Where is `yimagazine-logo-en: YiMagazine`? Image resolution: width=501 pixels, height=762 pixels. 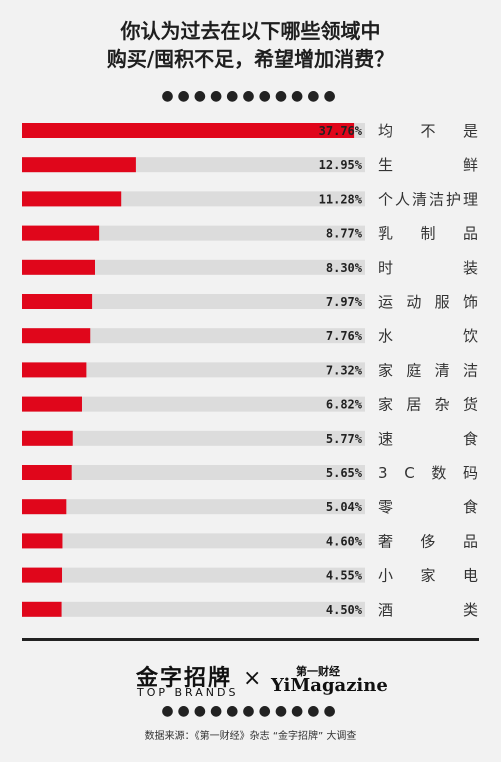
yimagazine-logo-en: YiMagazine is located at coordinates (329, 685).